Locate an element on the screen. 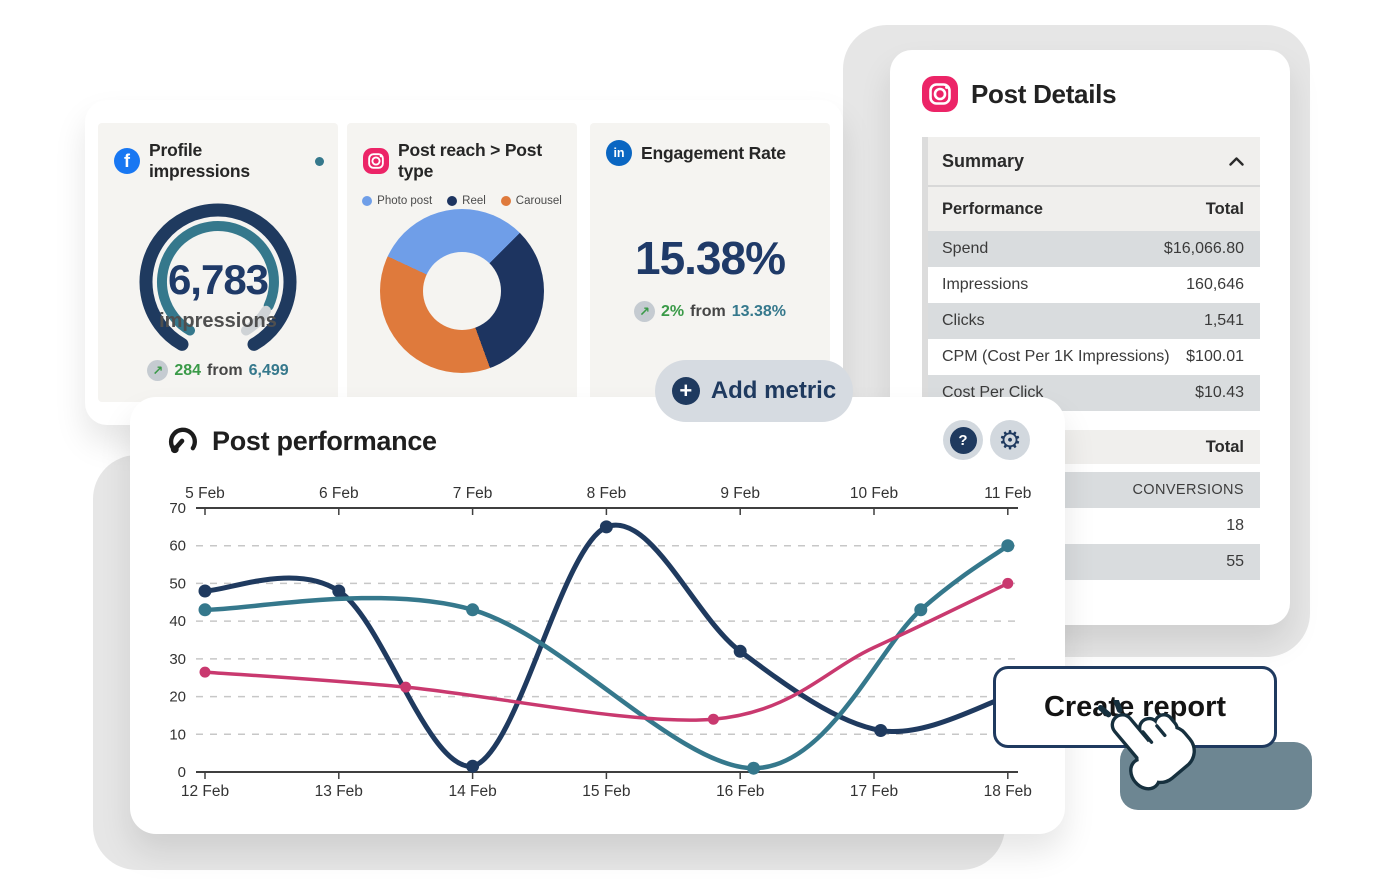 This screenshot has width=1380, height=879. impressions-gauge: 6,783 impressions is located at coordinates (218, 277).